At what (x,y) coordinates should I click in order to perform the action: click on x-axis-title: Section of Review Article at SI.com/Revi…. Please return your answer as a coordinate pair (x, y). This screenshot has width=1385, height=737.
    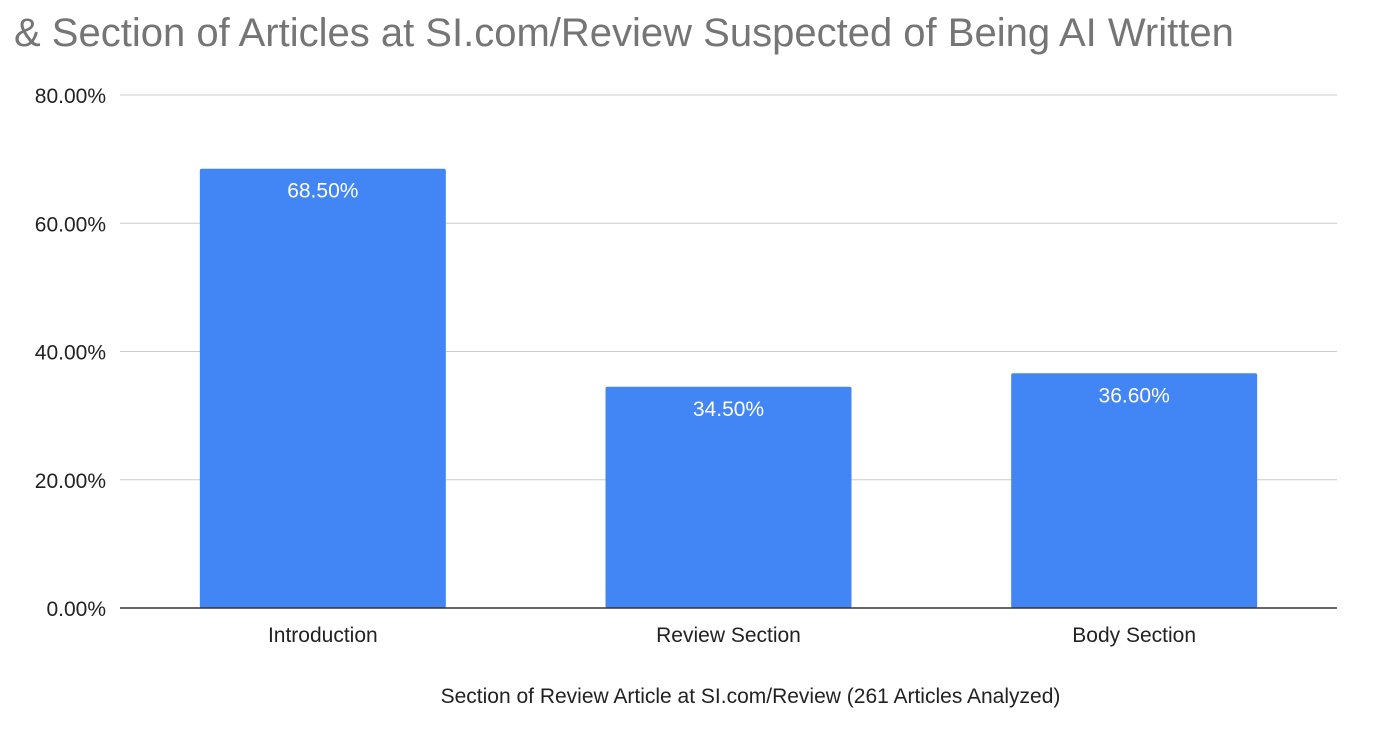
    Looking at the image, I should click on (751, 696).